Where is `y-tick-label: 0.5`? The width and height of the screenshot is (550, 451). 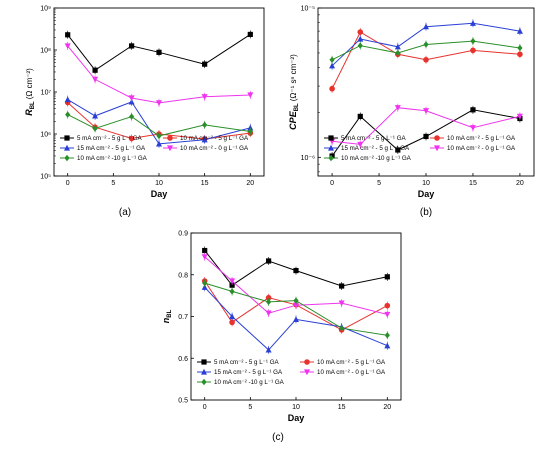
y-tick-label: 0.5 is located at coordinates (183, 401).